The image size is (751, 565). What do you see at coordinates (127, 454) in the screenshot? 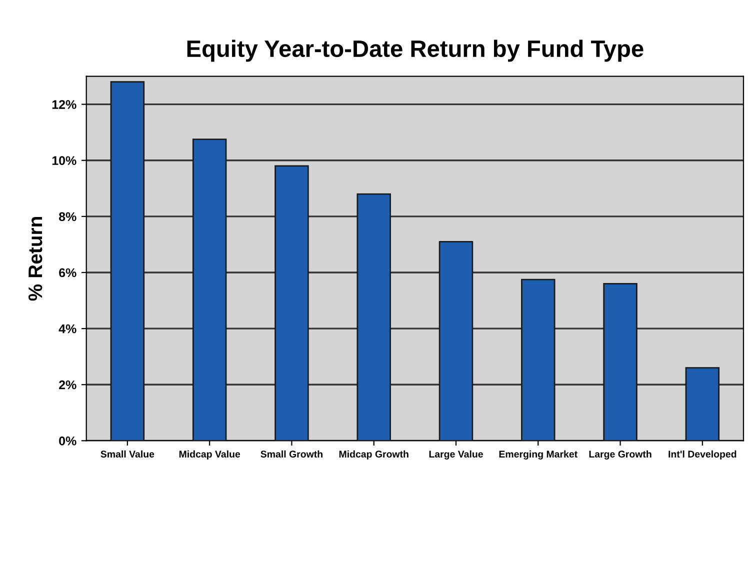
I see `x-tick-label: Small Value` at bounding box center [127, 454].